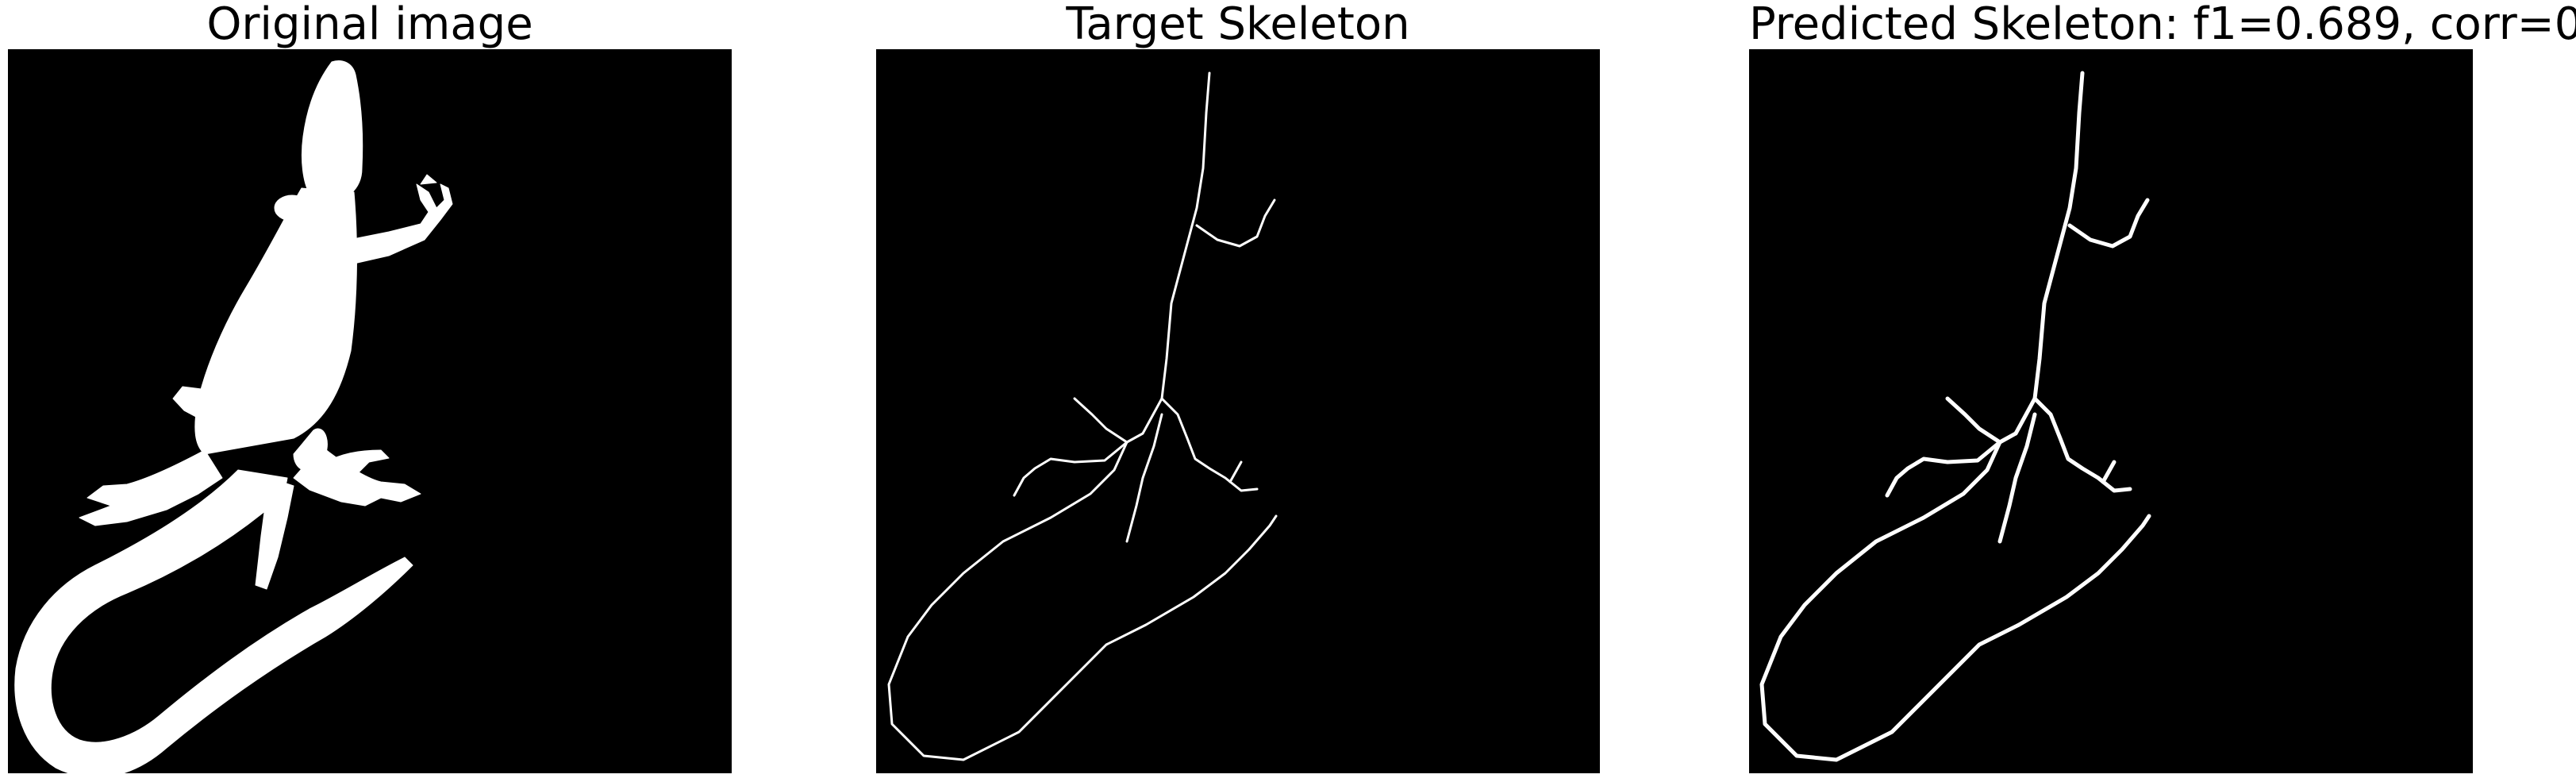 Image resolution: width=2576 pixels, height=782 pixels. What do you see at coordinates (2162, 25) in the screenshot?
I see `panel-title-predicted: Predicted Skeleton: f1=0.689, corr=0.724` at bounding box center [2162, 25].